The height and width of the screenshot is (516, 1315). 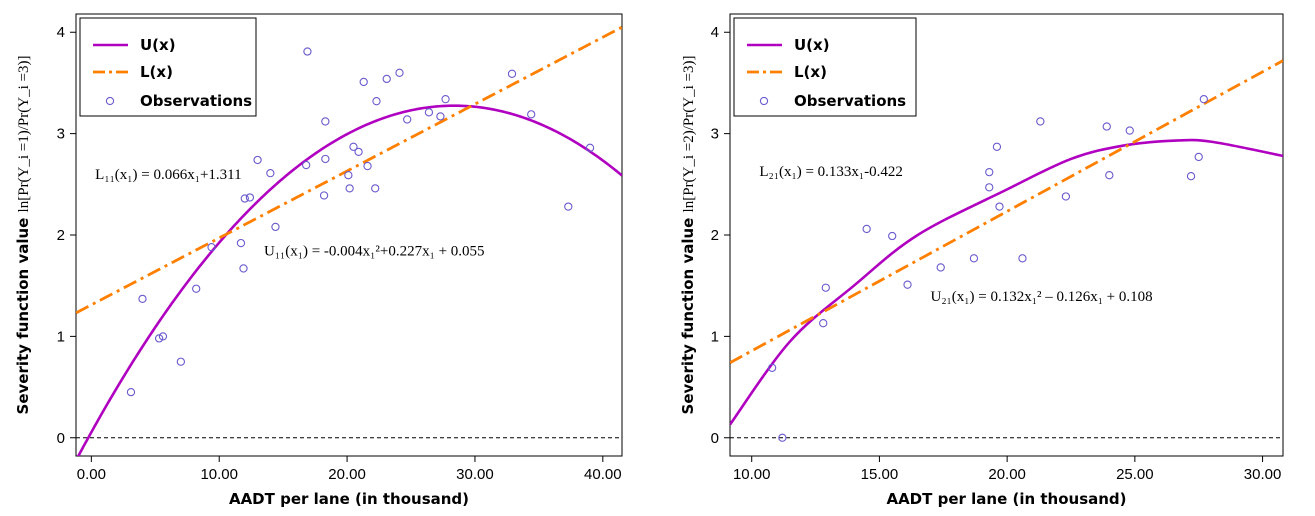 What do you see at coordinates (689, 134) in the screenshot?
I see `y-axis-label-formula: ln[Pr(Y_i =2)/Pr(Y_i =3)]` at bounding box center [689, 134].